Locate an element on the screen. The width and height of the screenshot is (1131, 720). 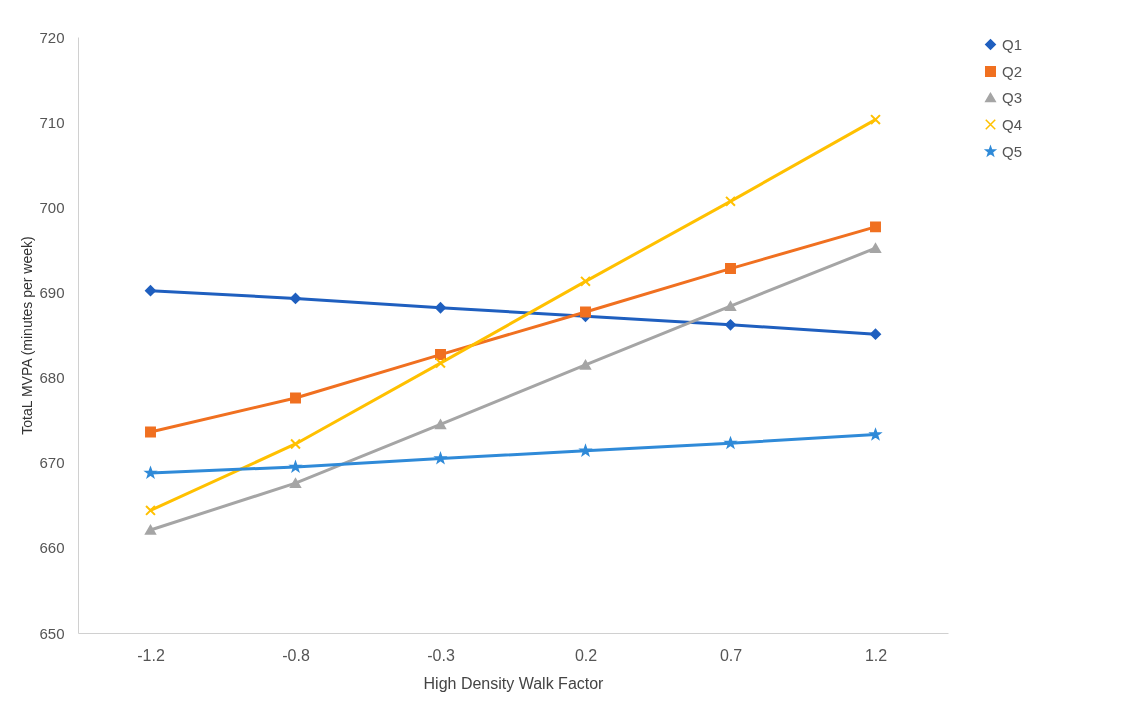
y-tick-label: 690 is located at coordinates (52, 292).